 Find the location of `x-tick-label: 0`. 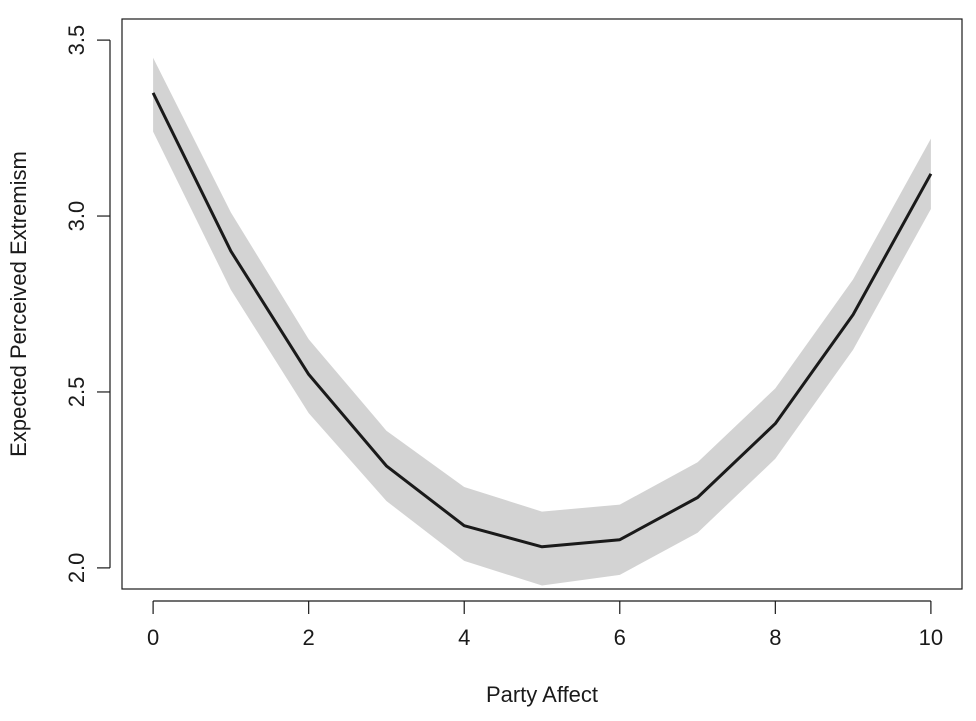

x-tick-label: 0 is located at coordinates (153, 637).